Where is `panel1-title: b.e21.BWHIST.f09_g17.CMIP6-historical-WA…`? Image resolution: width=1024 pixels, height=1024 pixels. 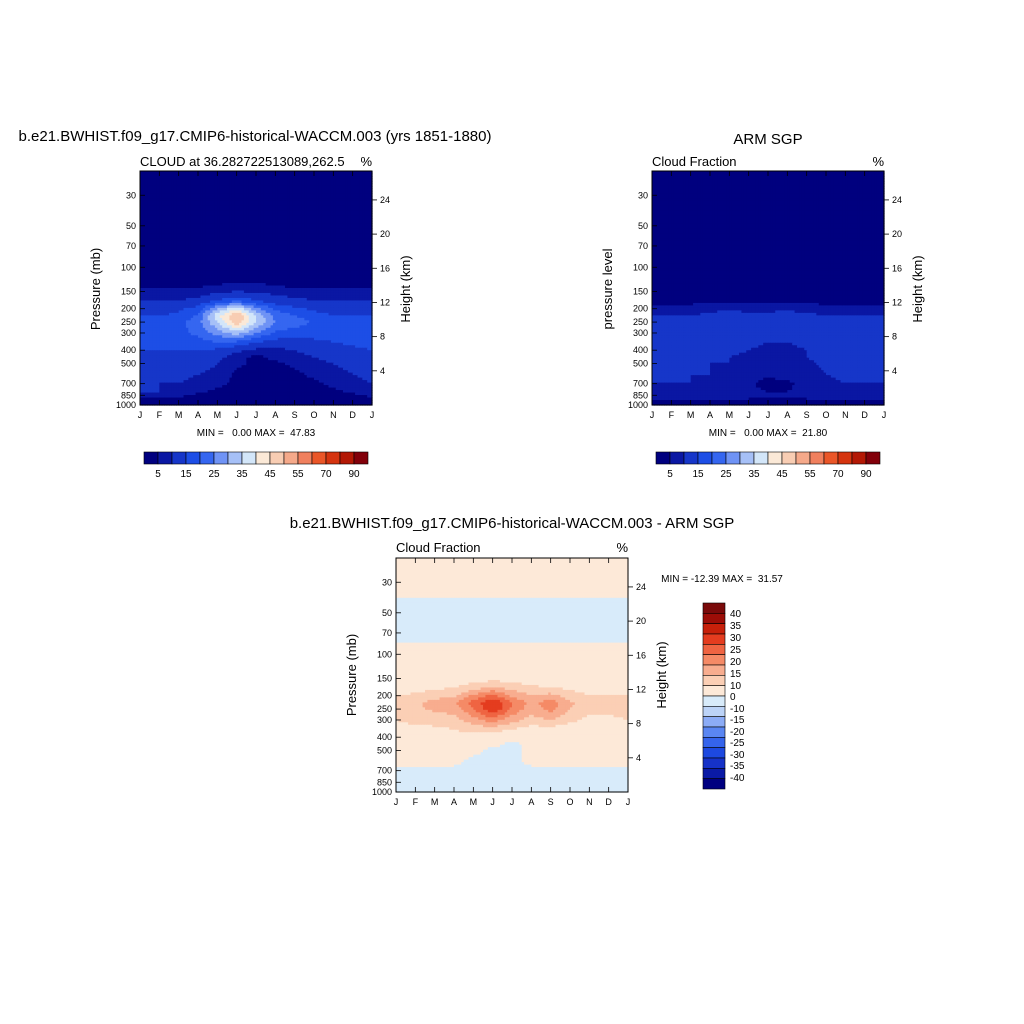 panel1-title: b.e21.BWHIST.f09_g17.CMIP6-historical-WA… is located at coordinates (255, 136).